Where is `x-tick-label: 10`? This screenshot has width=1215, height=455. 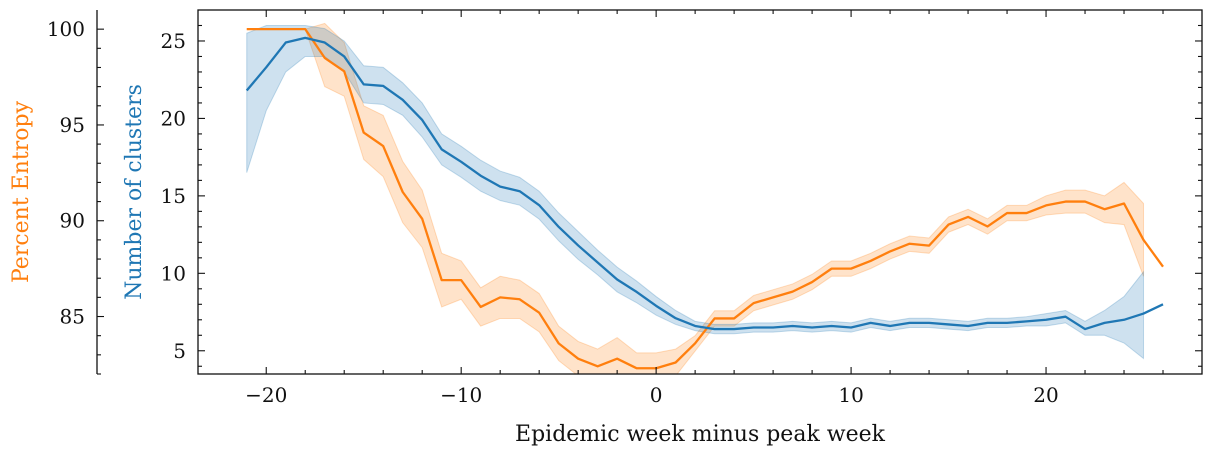 x-tick-label: 10 is located at coordinates (850, 395).